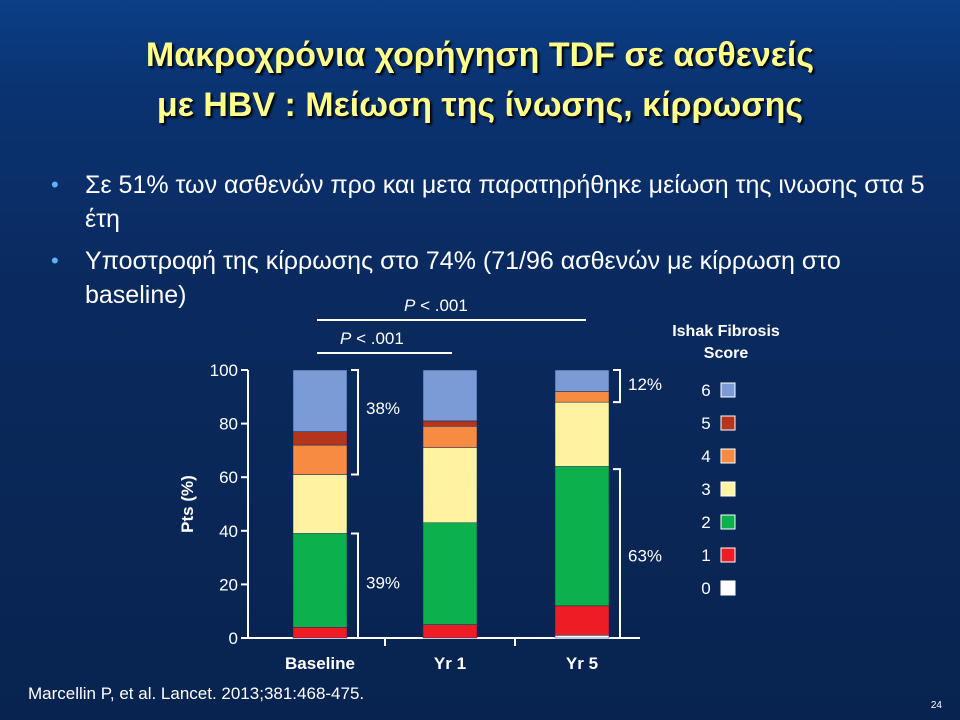 The image size is (960, 720). Describe the element at coordinates (450, 663) in the screenshot. I see `x-tick-label: Yr 1` at that location.